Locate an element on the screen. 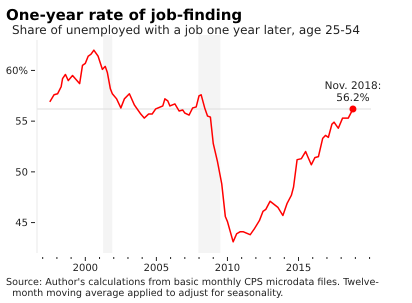 The height and width of the screenshot is (303, 412). x-tick-label: 2010 is located at coordinates (227, 268).